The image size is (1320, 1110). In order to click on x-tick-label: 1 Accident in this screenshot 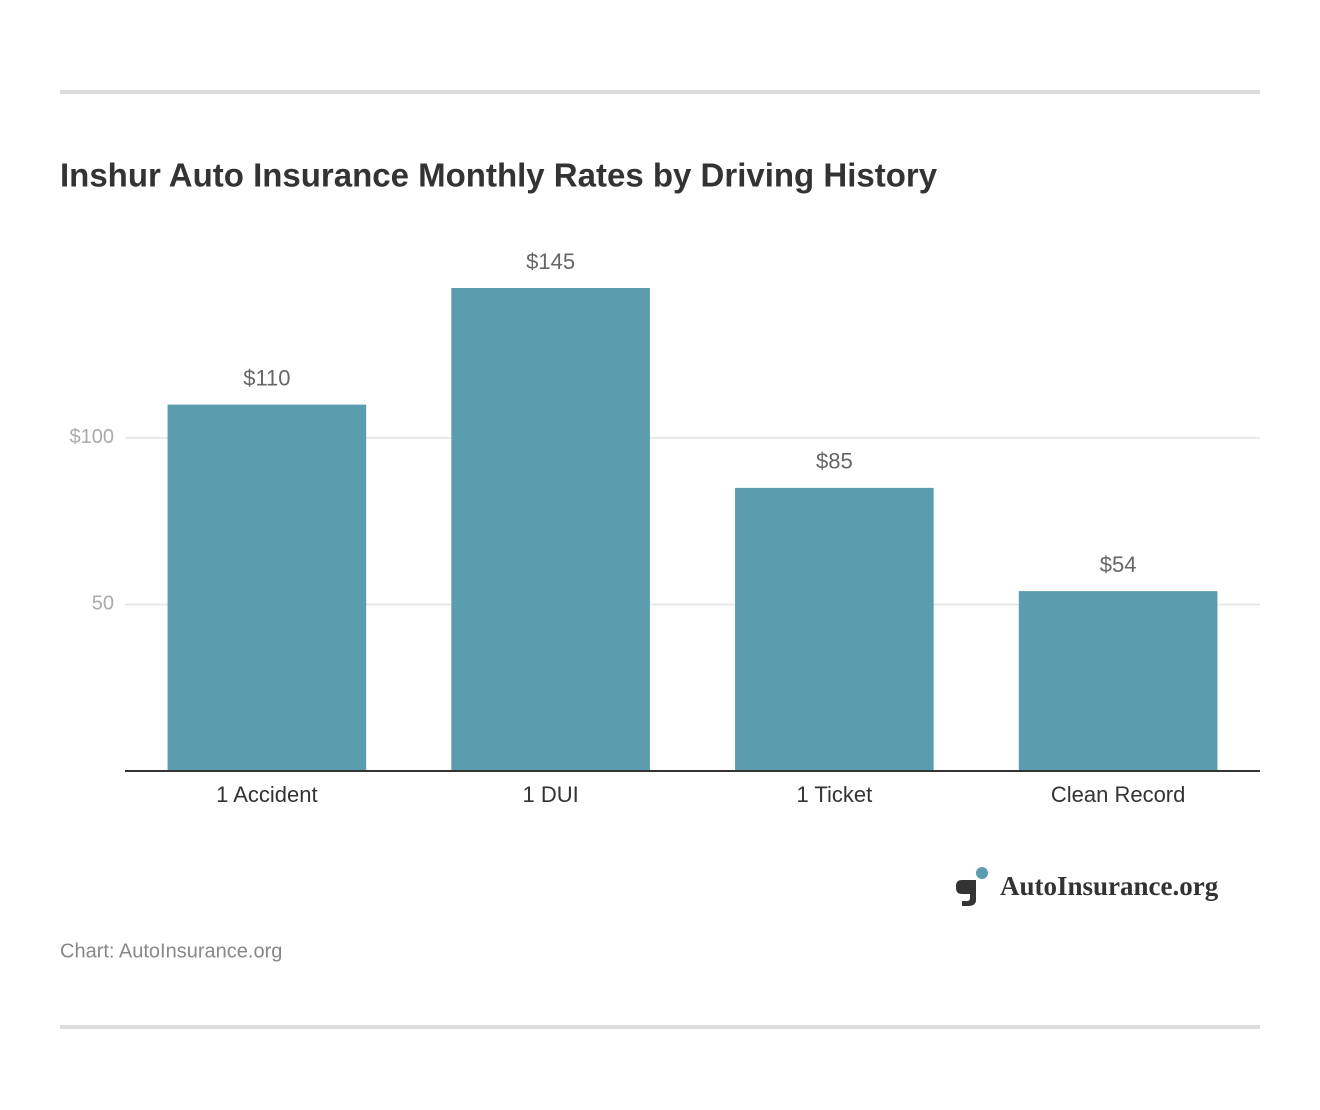, I will do `click(267, 794)`.